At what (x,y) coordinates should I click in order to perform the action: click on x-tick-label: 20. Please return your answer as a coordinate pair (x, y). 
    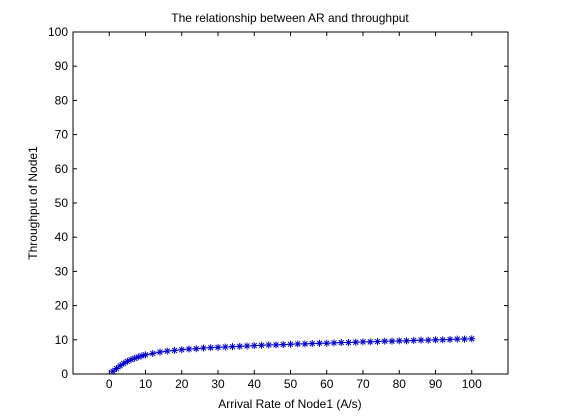
    Looking at the image, I should click on (182, 384).